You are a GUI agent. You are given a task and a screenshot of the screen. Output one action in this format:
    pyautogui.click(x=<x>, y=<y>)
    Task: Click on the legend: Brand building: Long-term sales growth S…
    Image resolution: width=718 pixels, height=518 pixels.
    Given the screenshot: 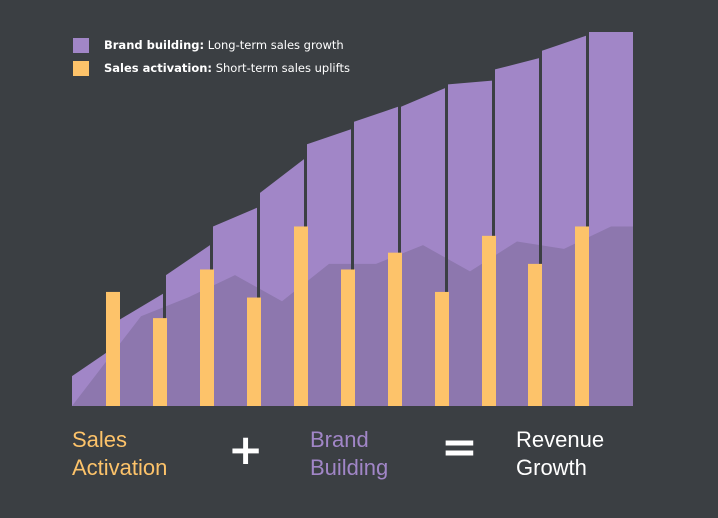 What is the action you would take?
    pyautogui.click(x=211, y=57)
    